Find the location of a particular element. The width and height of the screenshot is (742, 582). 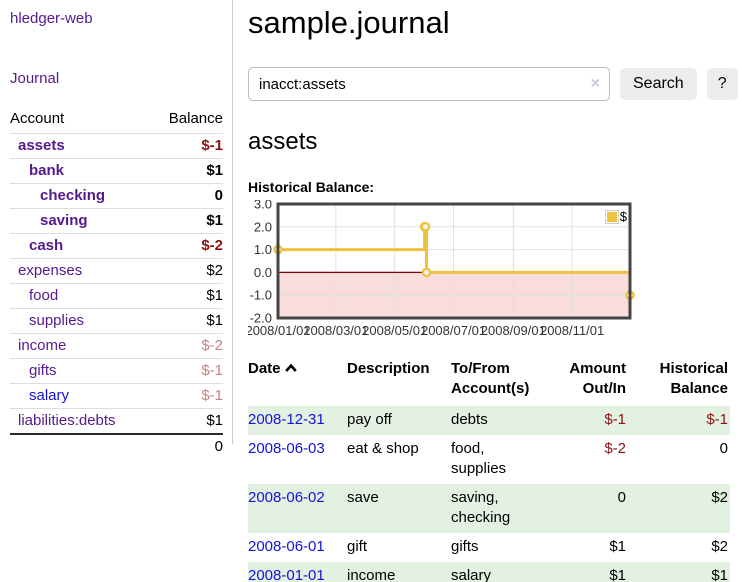

search-button: Search is located at coordinates (658, 84).